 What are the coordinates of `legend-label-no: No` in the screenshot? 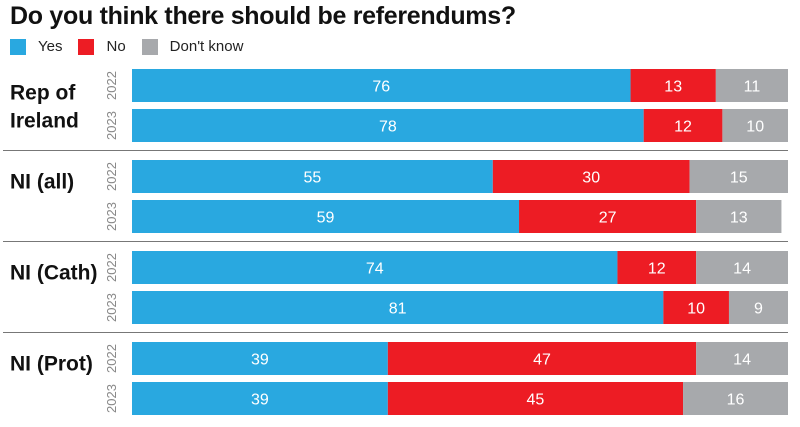 It's located at (116, 46).